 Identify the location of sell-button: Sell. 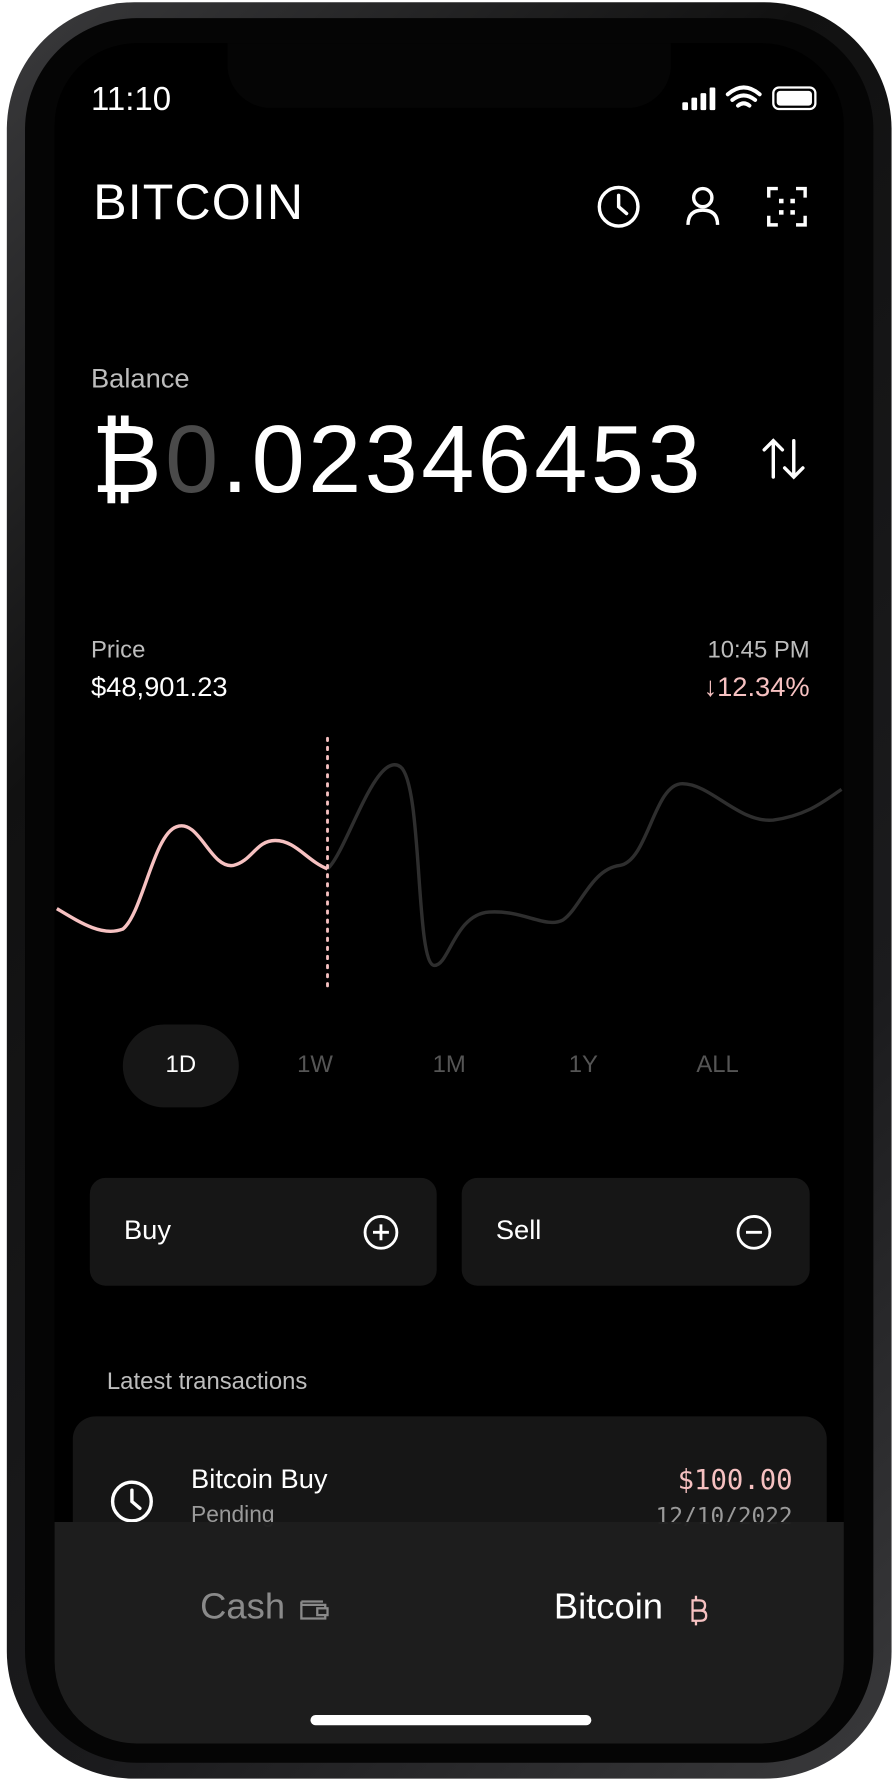
(635, 1231).